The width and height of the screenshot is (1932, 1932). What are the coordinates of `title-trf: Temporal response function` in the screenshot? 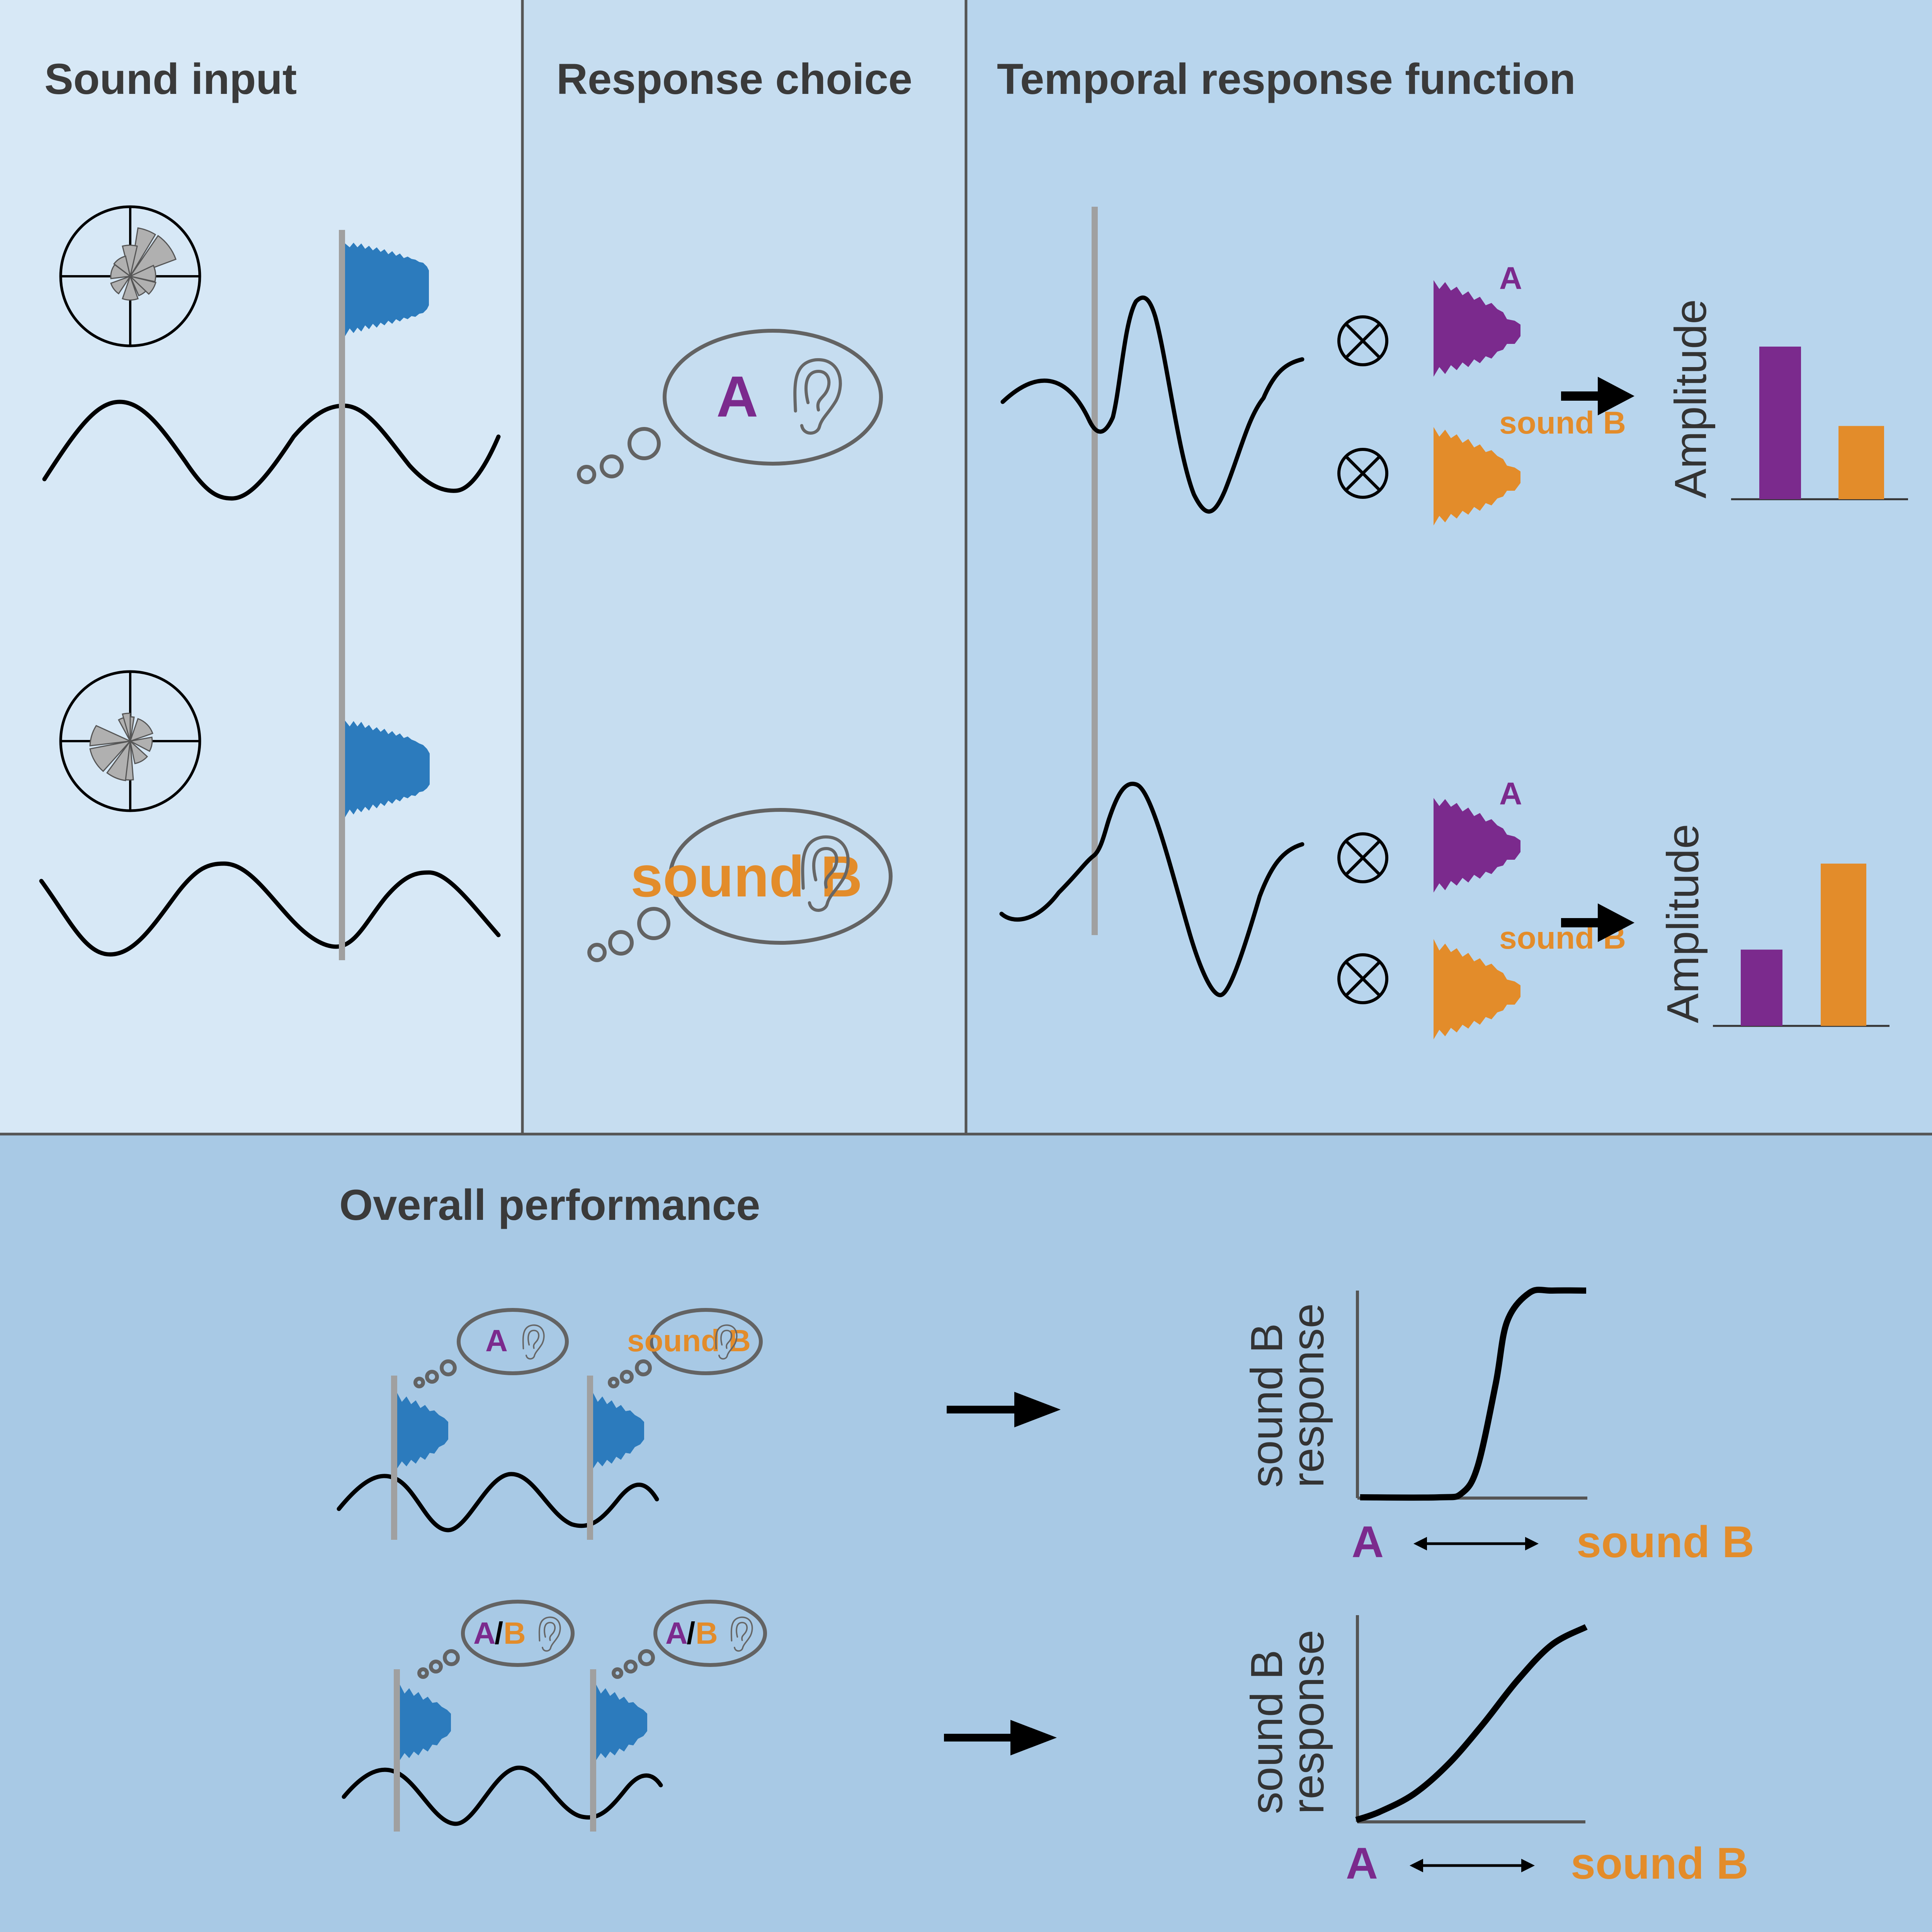 It's located at (1286, 79).